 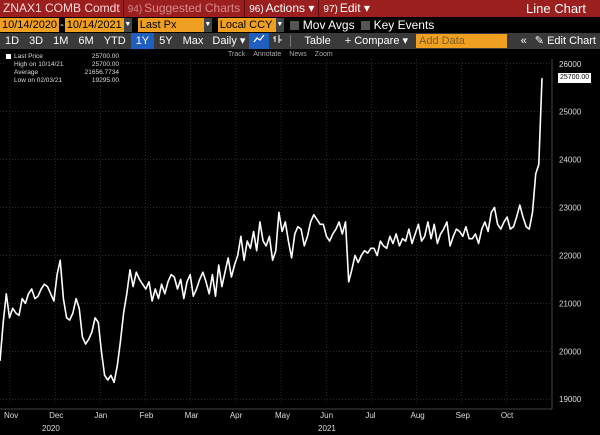 What do you see at coordinates (294, 25) in the screenshot?
I see `mov-avgs-checkbox` at bounding box center [294, 25].